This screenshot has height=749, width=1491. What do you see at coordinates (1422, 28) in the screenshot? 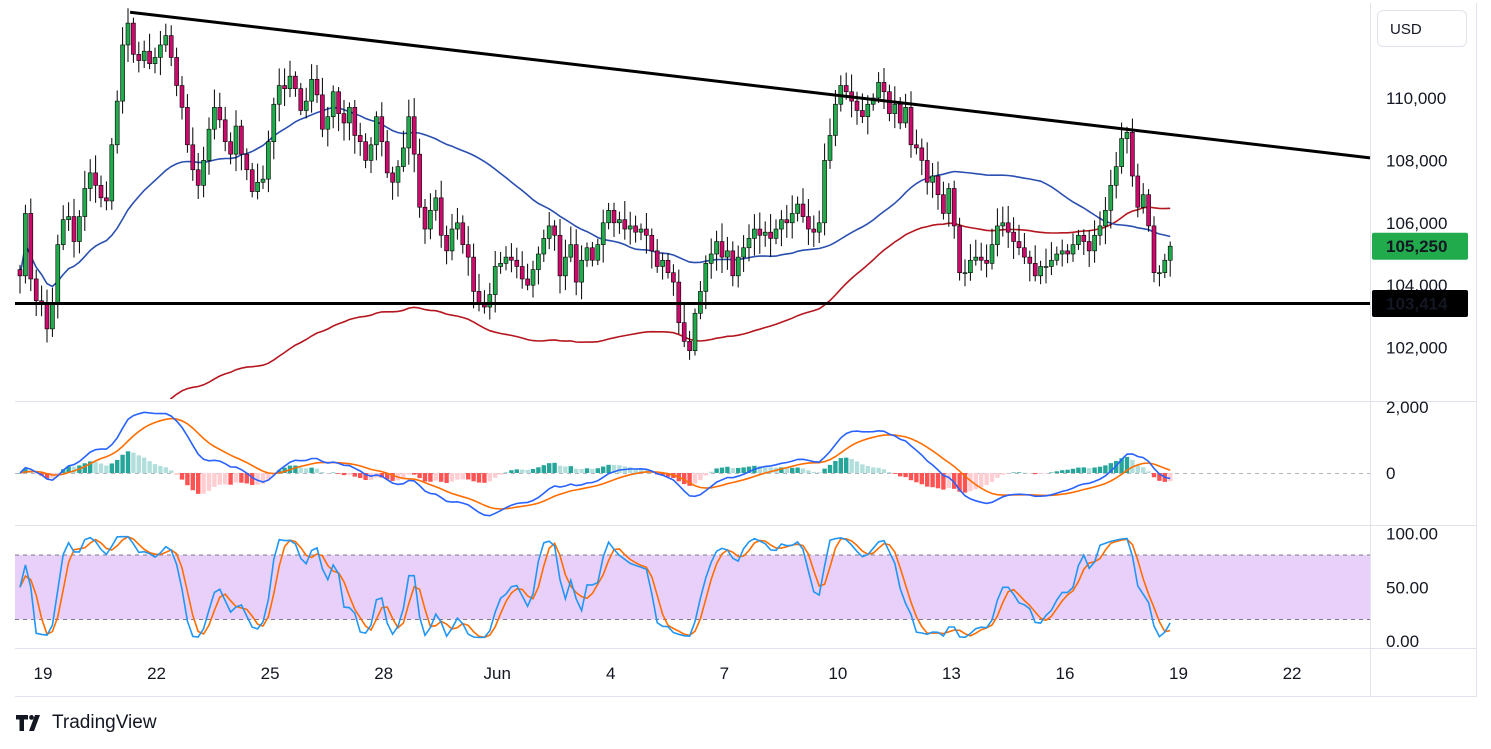
I see `currency-button: USD` at bounding box center [1422, 28].